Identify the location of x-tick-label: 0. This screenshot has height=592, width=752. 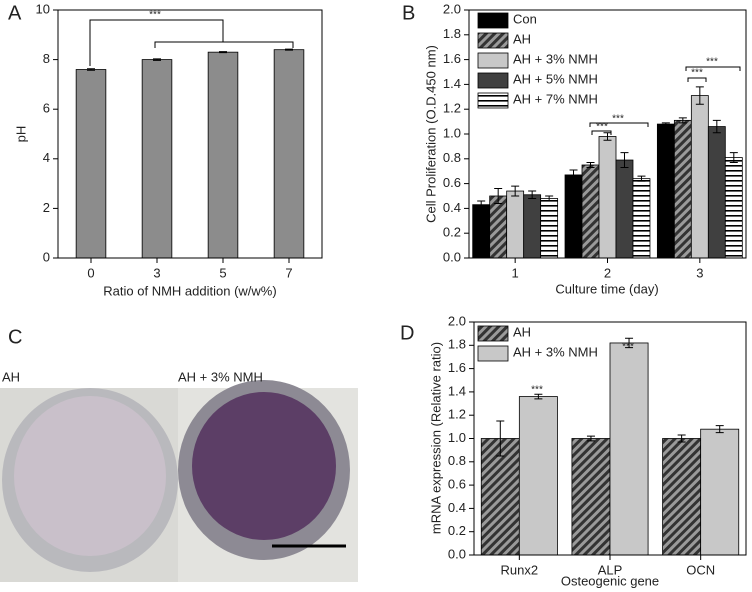
(90, 272).